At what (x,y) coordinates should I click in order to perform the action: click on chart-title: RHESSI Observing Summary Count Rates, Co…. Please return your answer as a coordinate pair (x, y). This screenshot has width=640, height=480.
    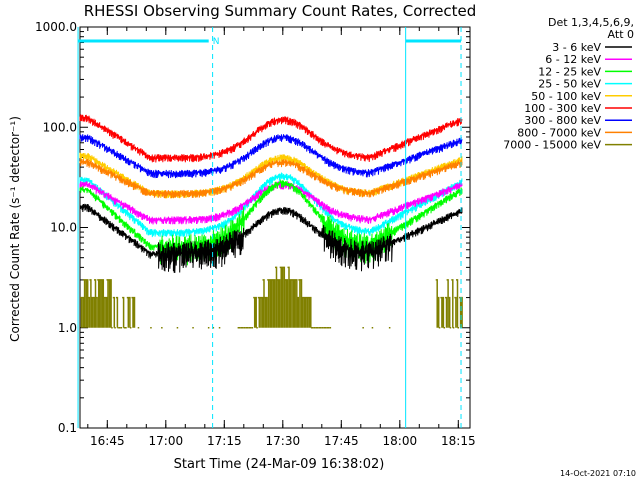
    Looking at the image, I should click on (280, 11).